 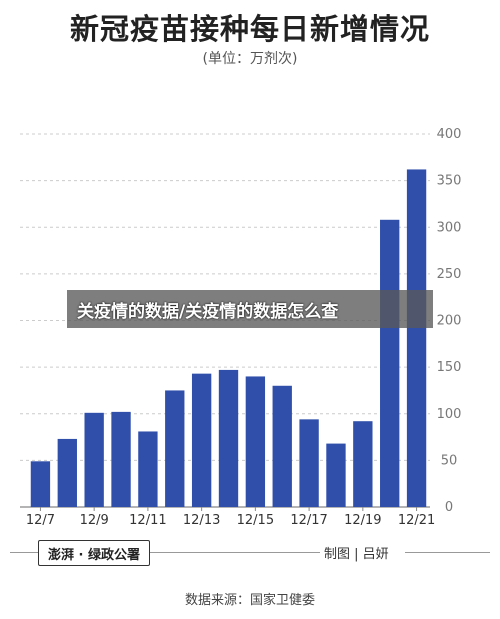 I want to click on y-tick-label: 0, so click(x=449, y=507).